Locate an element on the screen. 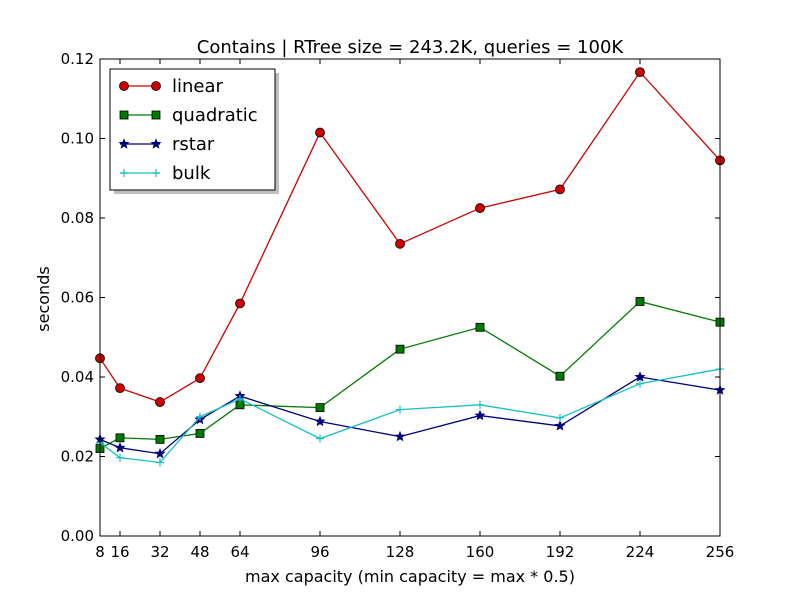 This screenshot has width=800, height=597. y-tick-label: 0.00 is located at coordinates (77, 536).